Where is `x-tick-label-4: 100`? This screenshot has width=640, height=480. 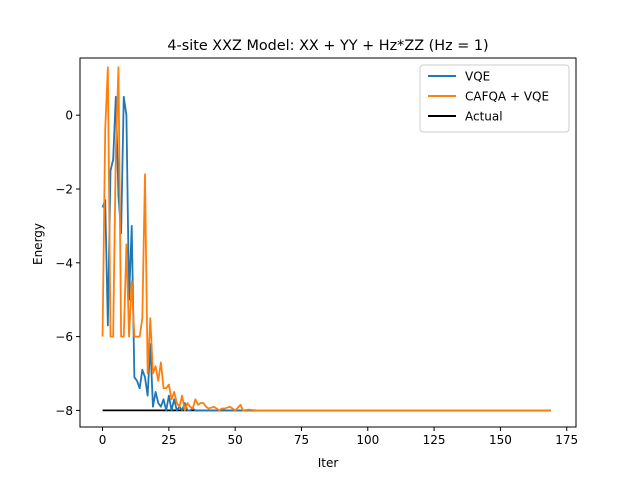
x-tick-label-4: 100 is located at coordinates (367, 440).